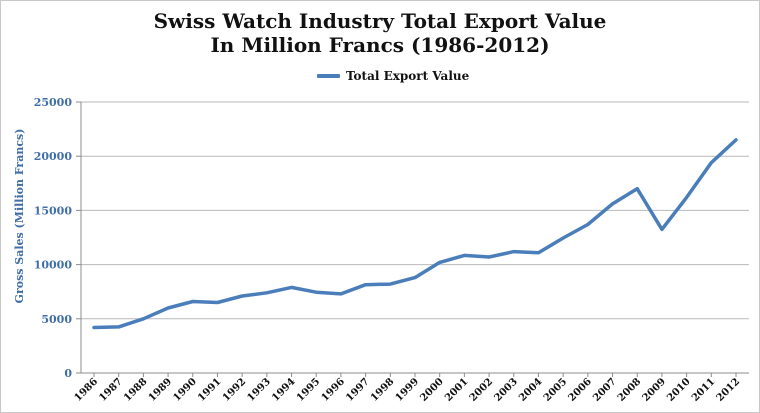  What do you see at coordinates (308, 389) in the screenshot?
I see `x-tick-label: 1995` at bounding box center [308, 389].